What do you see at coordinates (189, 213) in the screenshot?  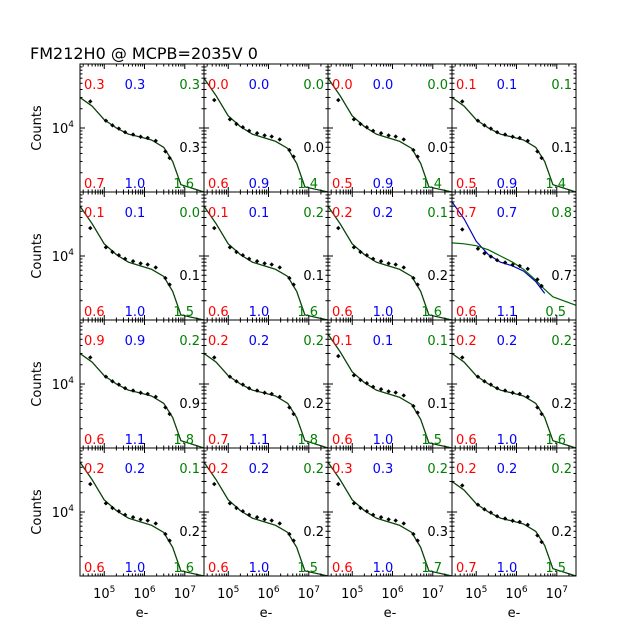 I see `label-top-right: 0.0` at bounding box center [189, 213].